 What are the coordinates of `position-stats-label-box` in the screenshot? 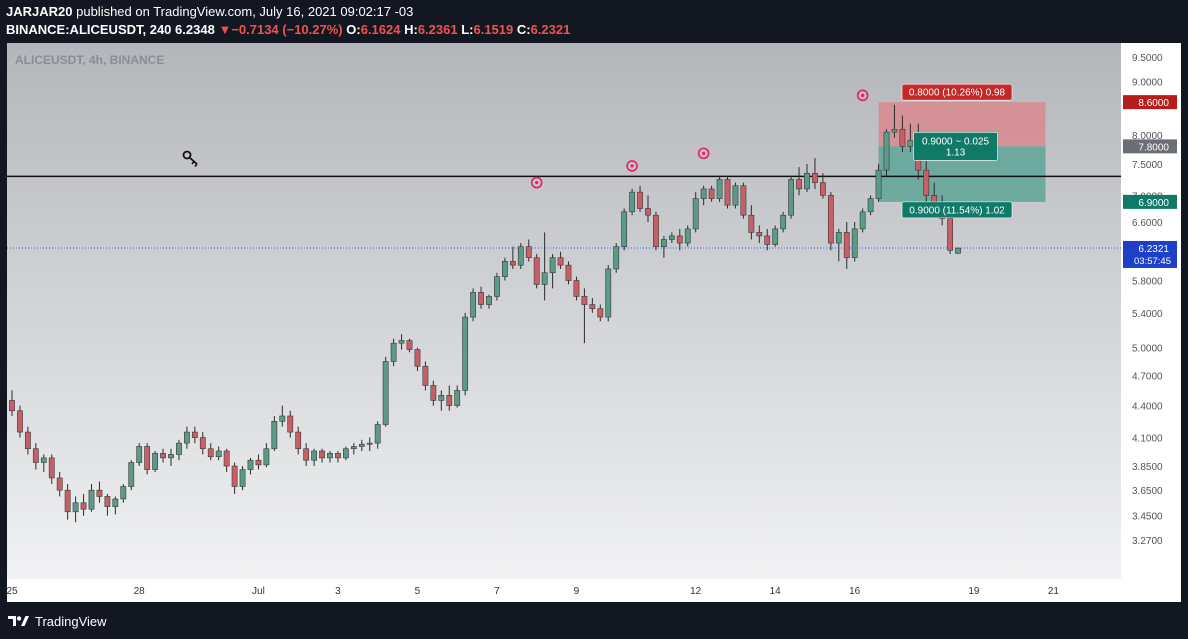 It's located at (955, 146).